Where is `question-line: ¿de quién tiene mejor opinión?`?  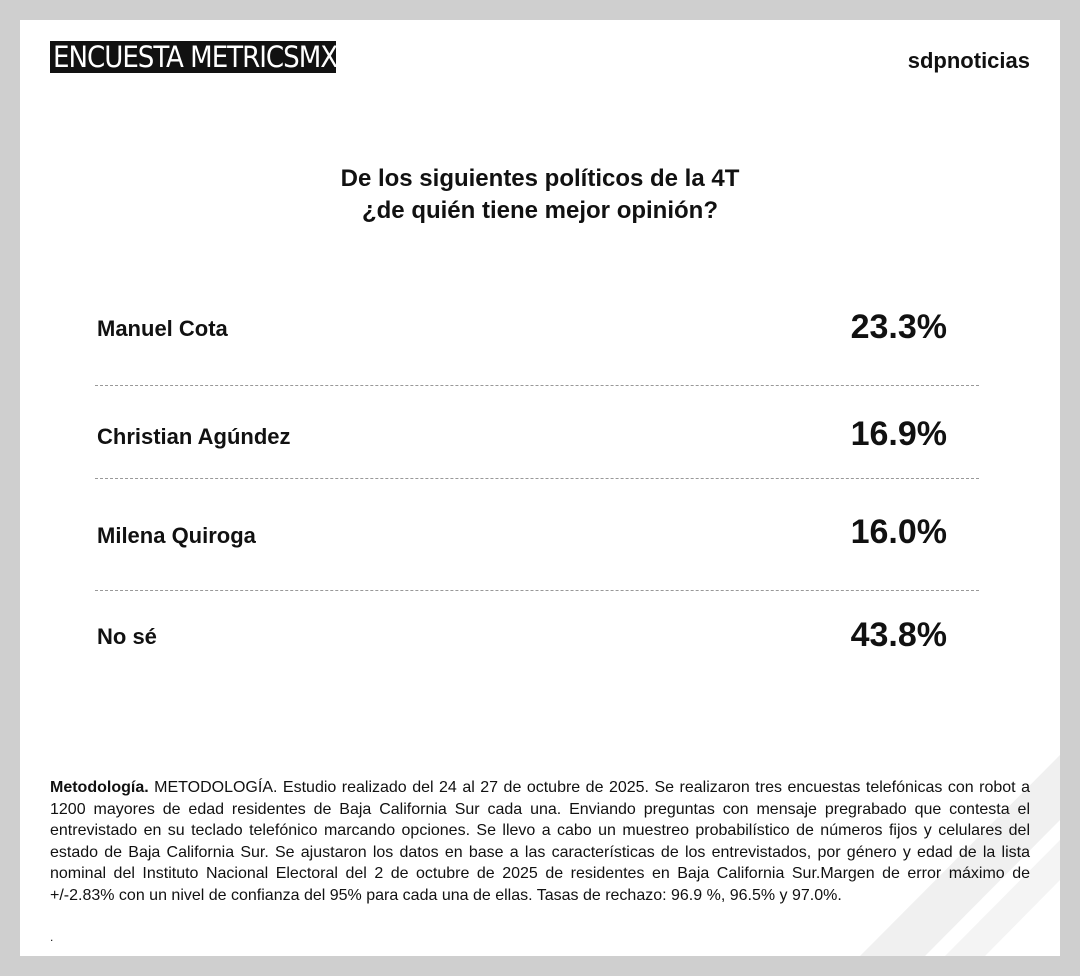 question-line: ¿de quién tiene mejor opinión? is located at coordinates (539, 210).